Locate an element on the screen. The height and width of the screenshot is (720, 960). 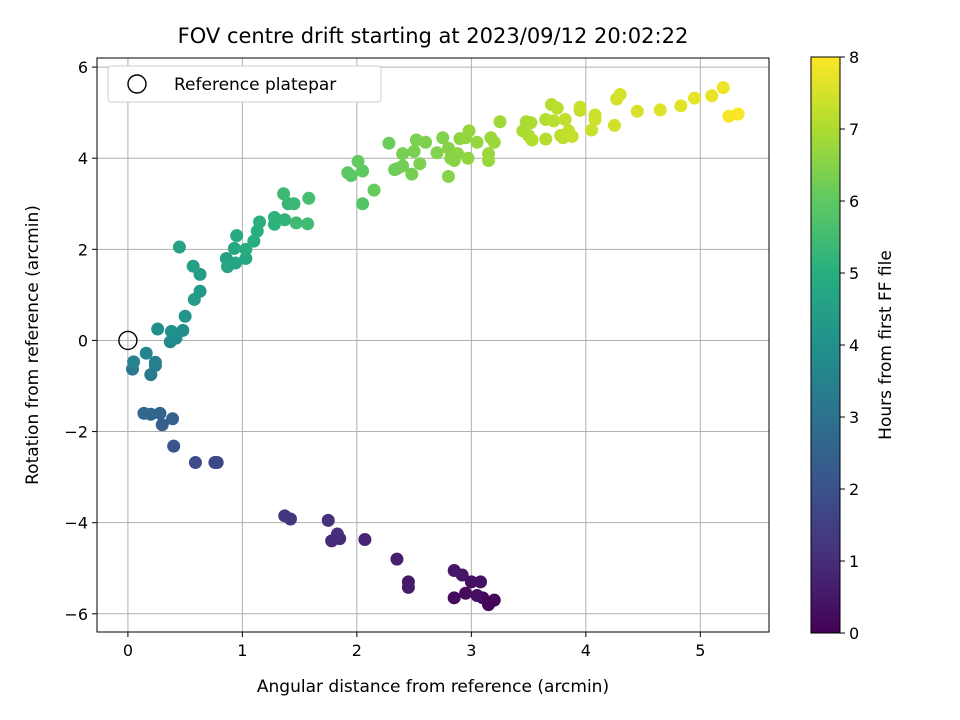
colorbar-axis: 0 1 2 3 4 5 6 7 8 is located at coordinates (849, 345).